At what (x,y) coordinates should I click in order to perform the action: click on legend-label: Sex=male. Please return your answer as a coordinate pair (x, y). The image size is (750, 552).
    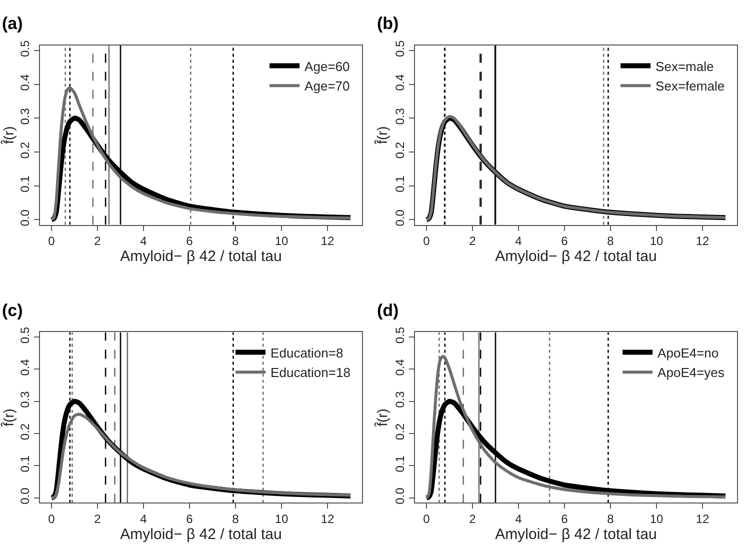
    Looking at the image, I should click on (685, 66).